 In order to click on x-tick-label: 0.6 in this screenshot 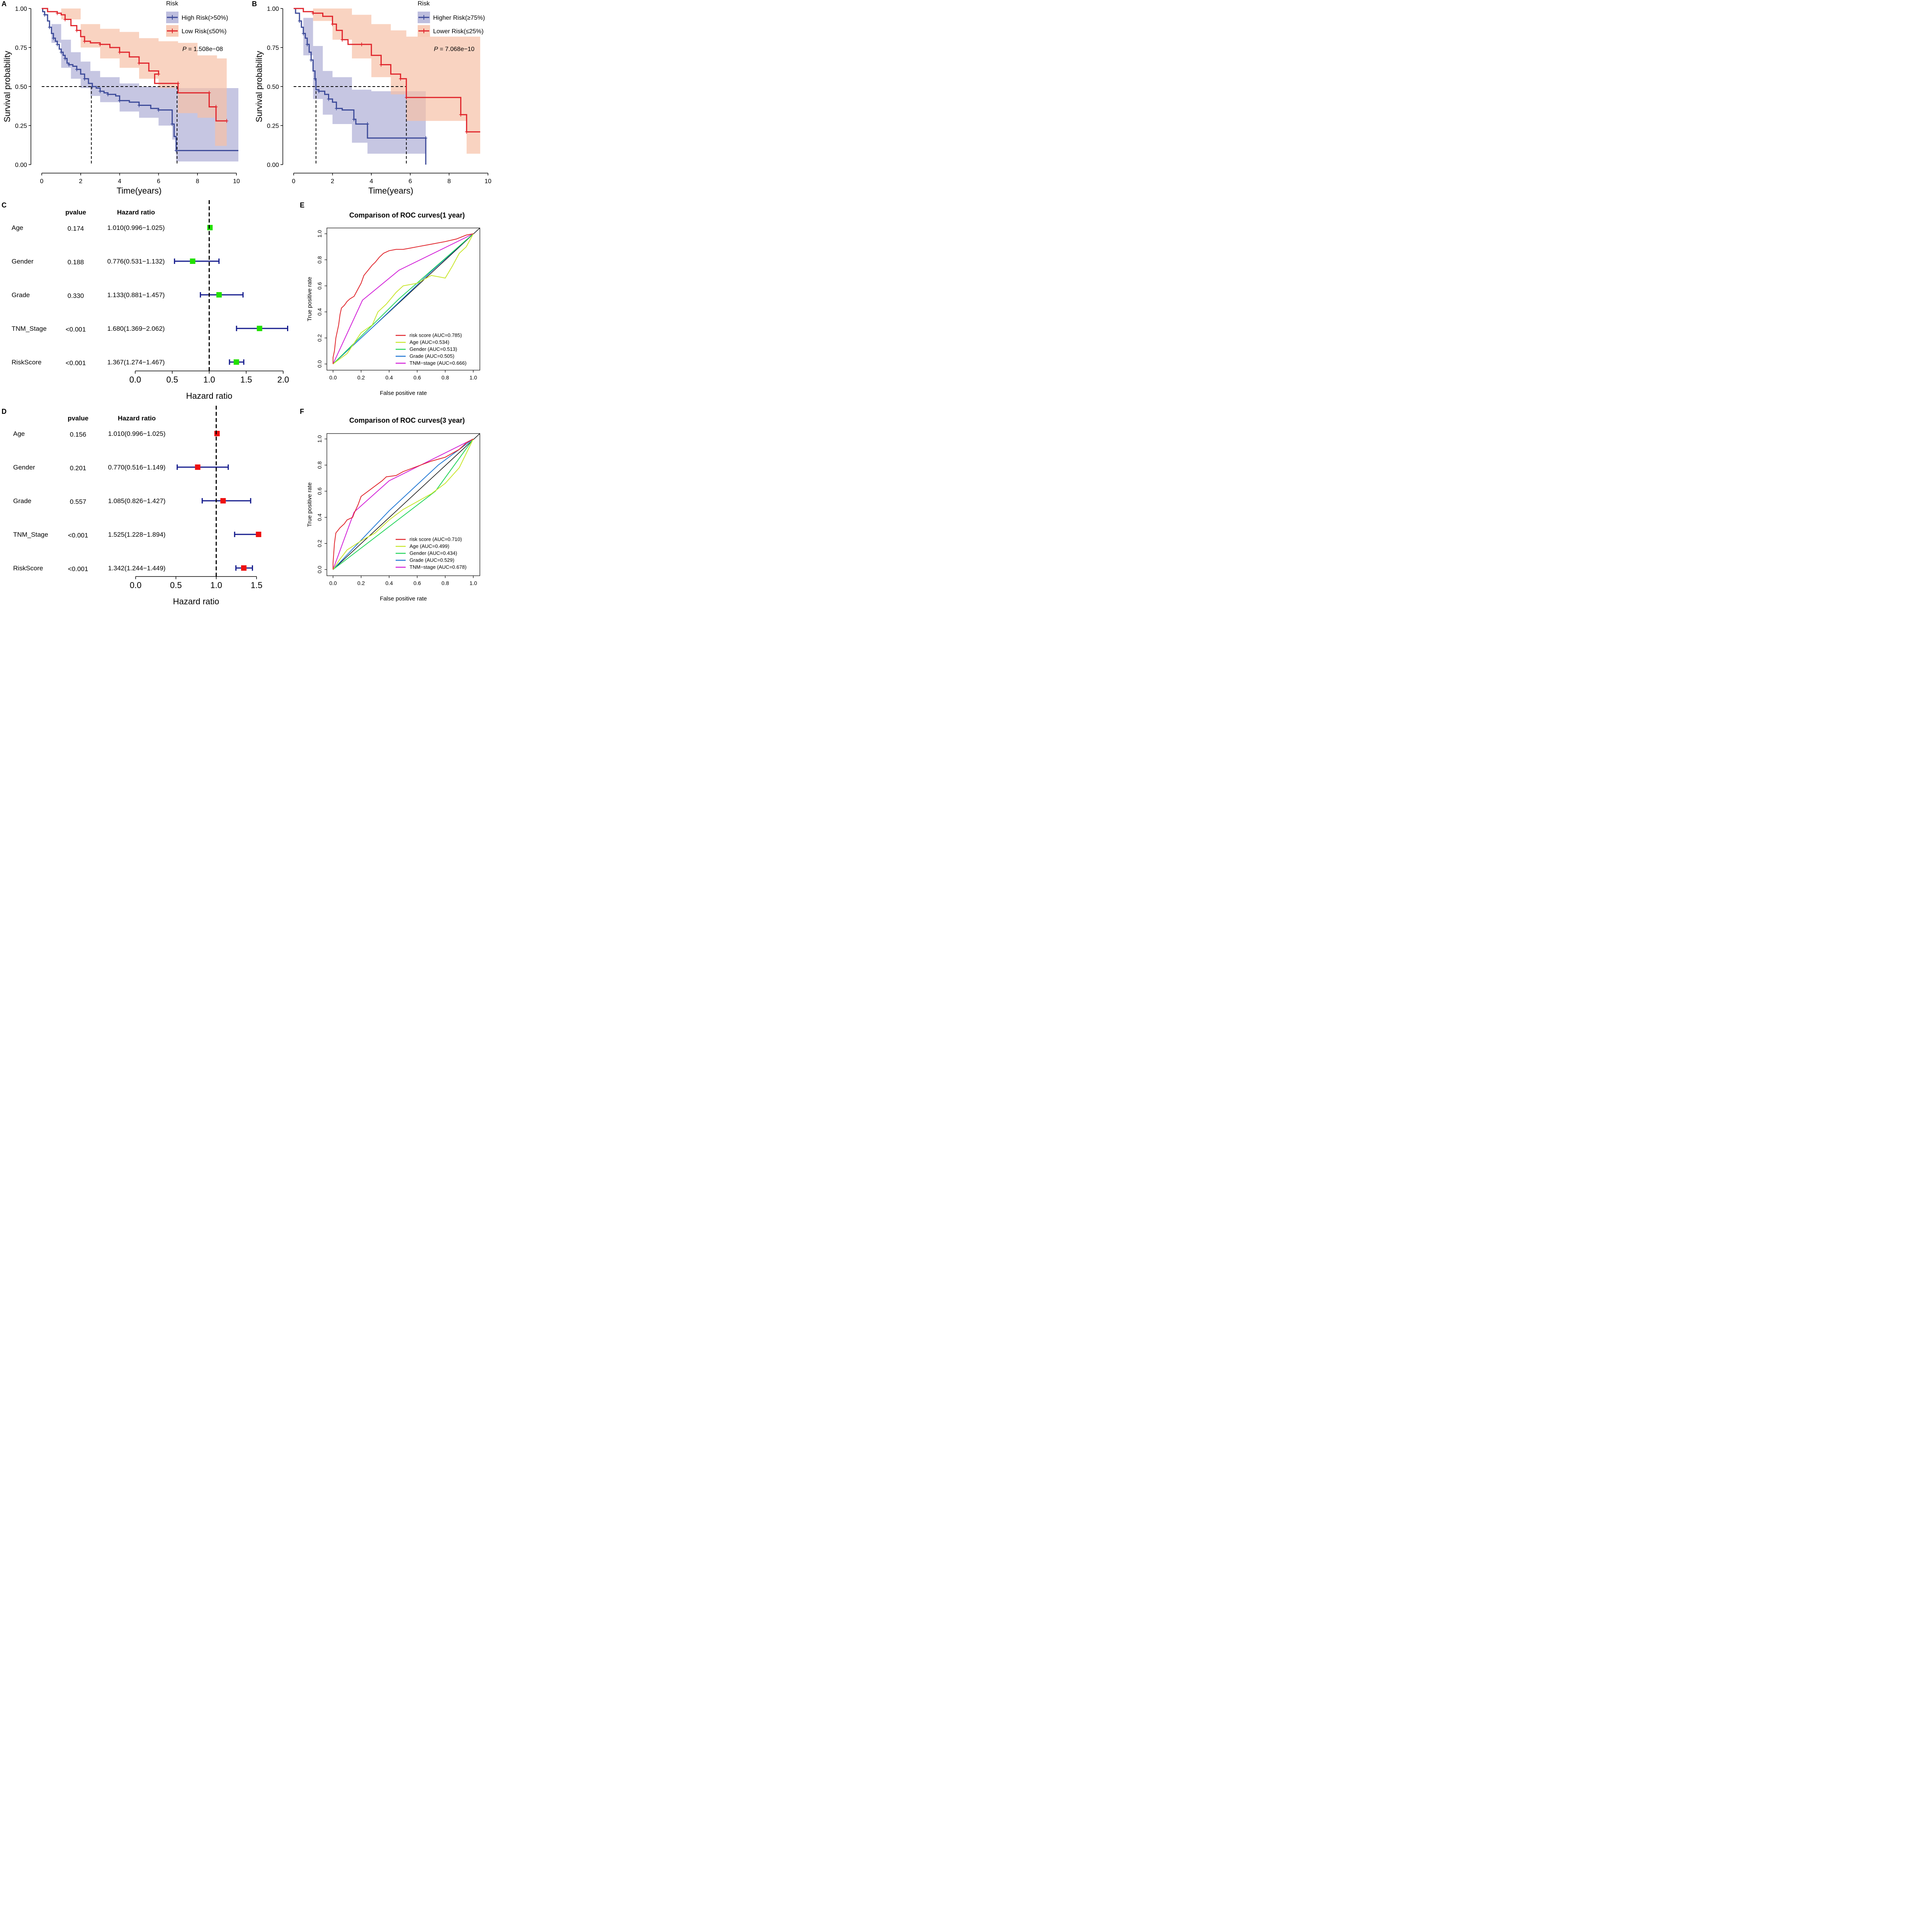, I will do `click(417, 583)`.